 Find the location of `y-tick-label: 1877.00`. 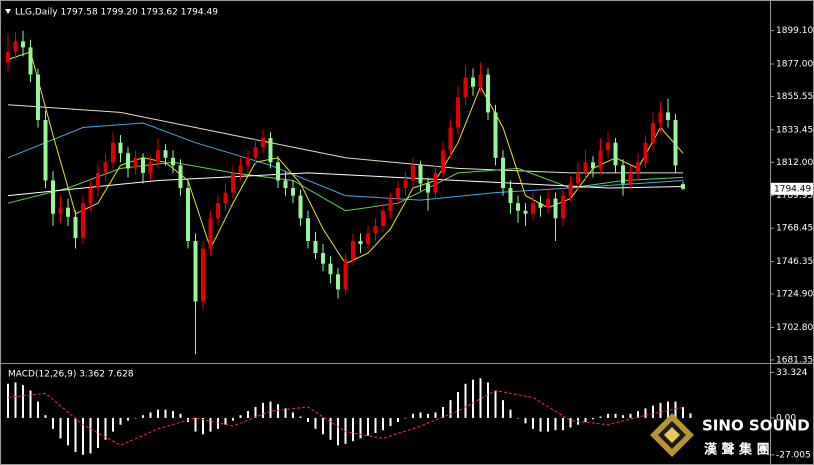

y-tick-label: 1877.00 is located at coordinates (794, 64).